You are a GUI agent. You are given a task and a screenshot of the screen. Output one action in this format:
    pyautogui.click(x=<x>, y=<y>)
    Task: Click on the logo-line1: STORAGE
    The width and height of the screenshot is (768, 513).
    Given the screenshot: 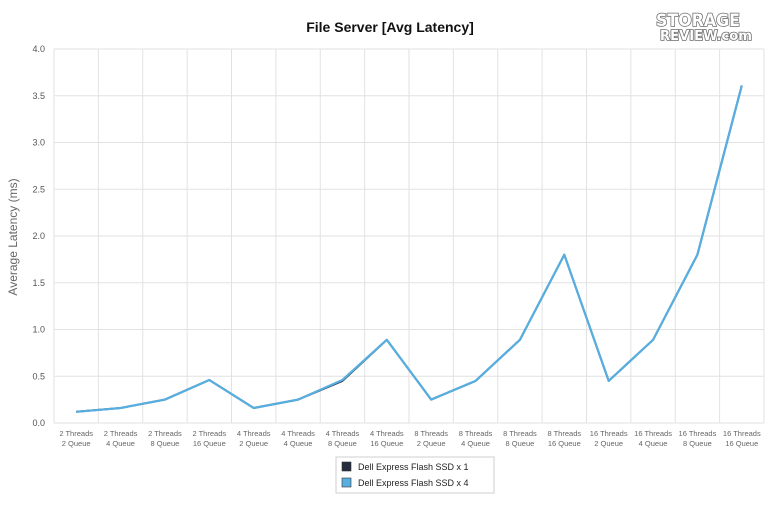 What is the action you would take?
    pyautogui.click(x=698, y=21)
    